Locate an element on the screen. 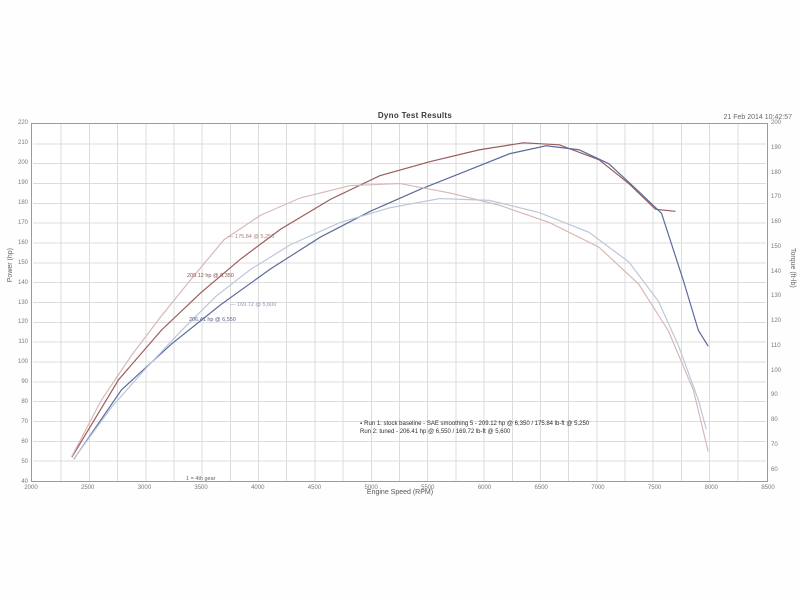 This screenshot has width=800, height=602. x-tick-label: 4500 is located at coordinates (314, 488).